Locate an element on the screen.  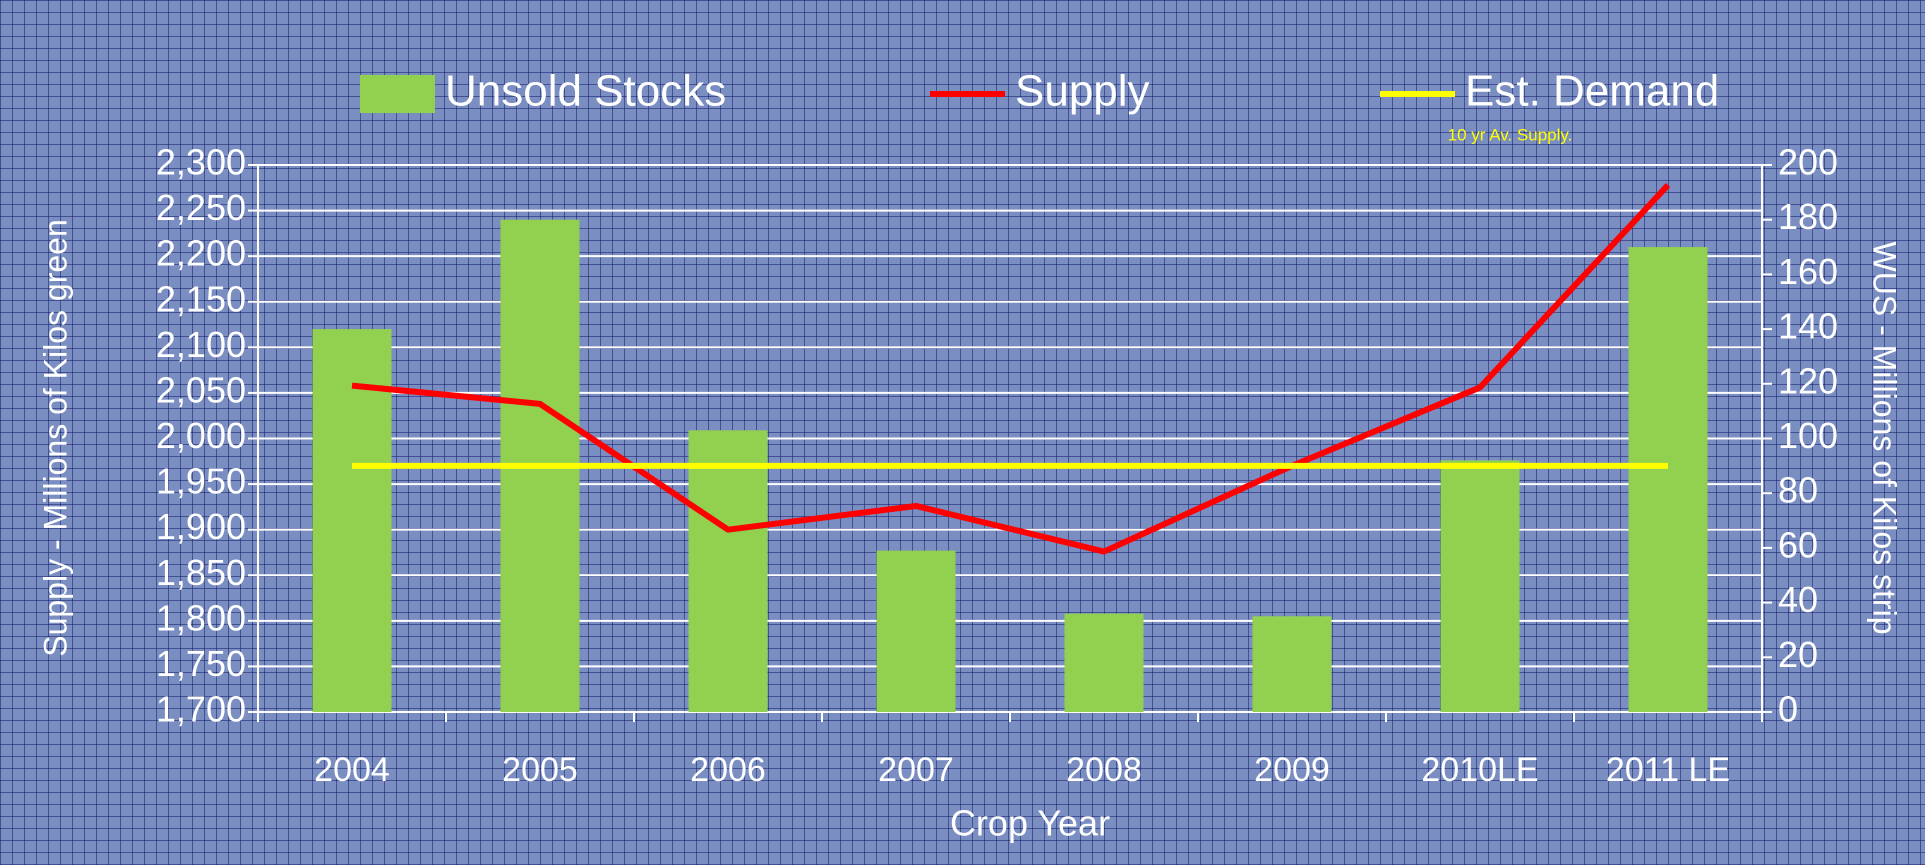
y2-tick-label: 80 is located at coordinates (1798, 490).